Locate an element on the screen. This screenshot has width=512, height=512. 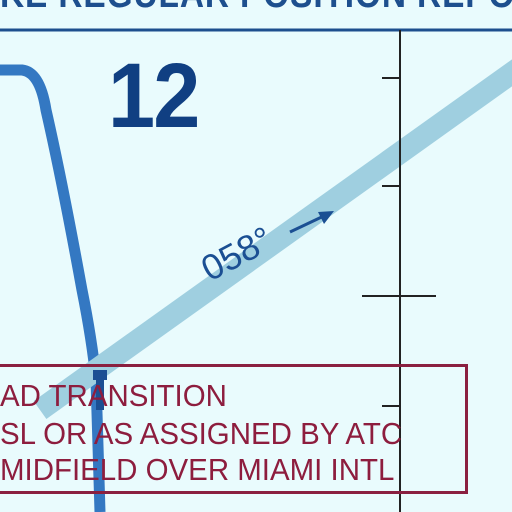
fix-marker-icon is located at coordinates (100, 390).